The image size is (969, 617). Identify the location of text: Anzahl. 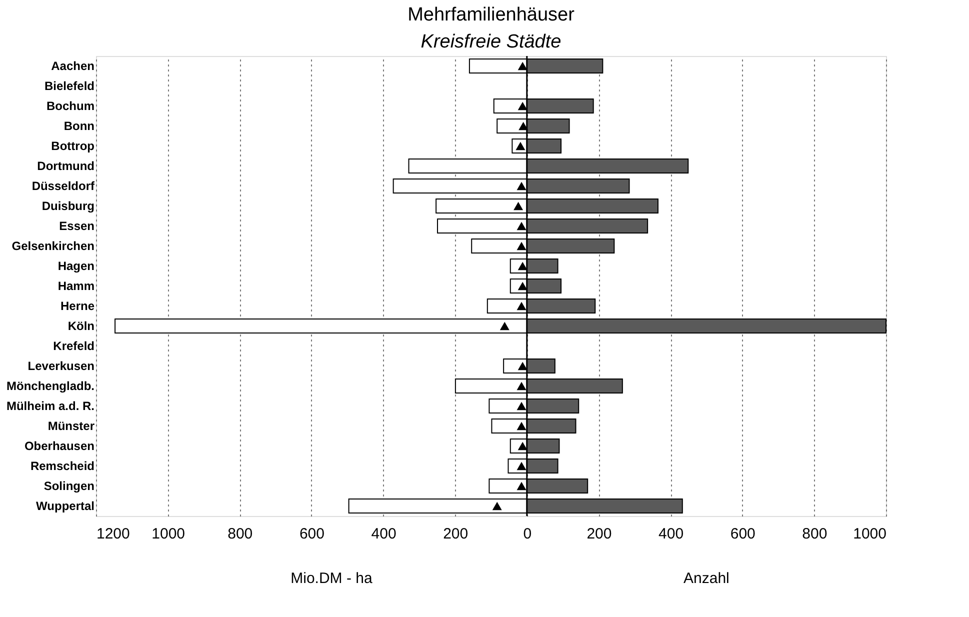
(707, 578).